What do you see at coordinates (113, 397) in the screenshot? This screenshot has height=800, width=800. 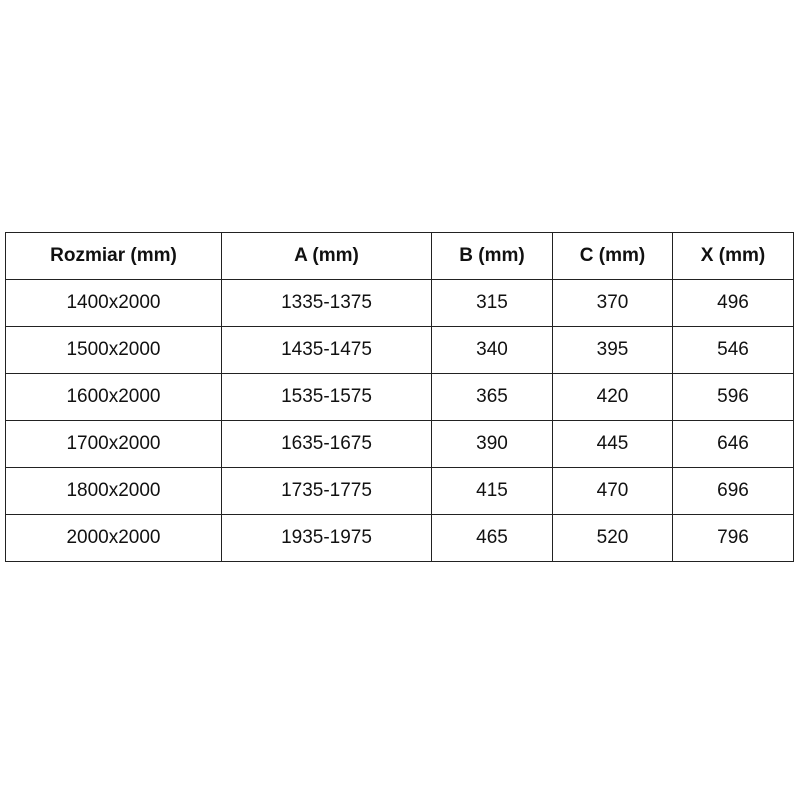 I see `table-cell: 1600x2000` at bounding box center [113, 397].